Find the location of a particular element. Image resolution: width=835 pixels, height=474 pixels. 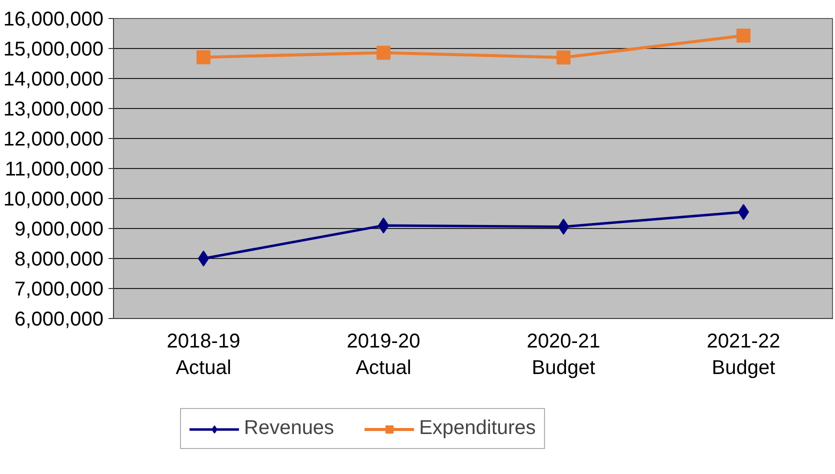

x-tick-label: 2020-21 Budget is located at coordinates (563, 354).